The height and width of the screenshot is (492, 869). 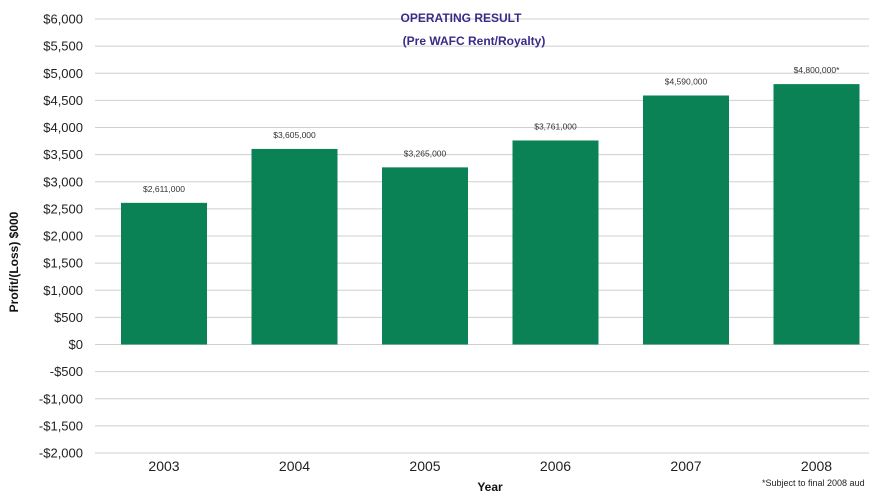 I want to click on x-tick-label: 2004, so click(x=294, y=466).